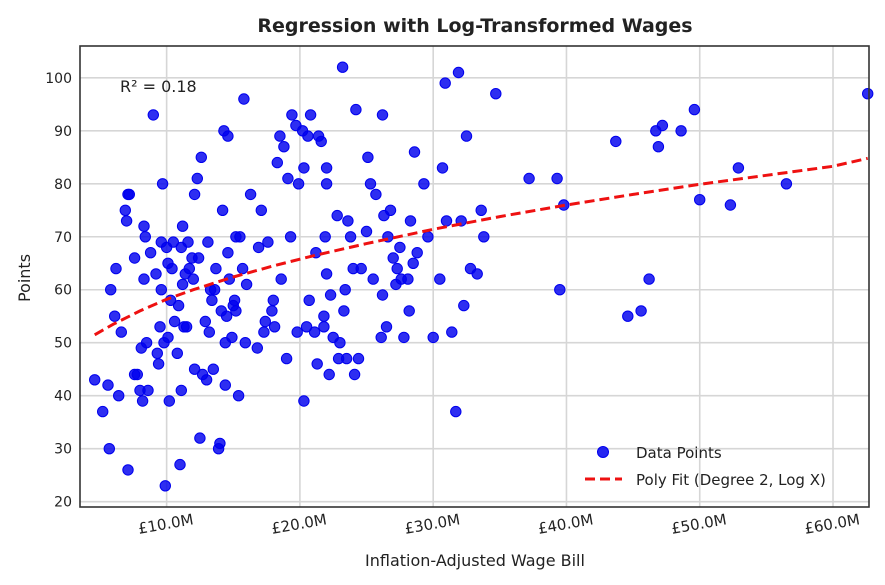  I want to click on y-tick-label: 20, so click(63, 503).